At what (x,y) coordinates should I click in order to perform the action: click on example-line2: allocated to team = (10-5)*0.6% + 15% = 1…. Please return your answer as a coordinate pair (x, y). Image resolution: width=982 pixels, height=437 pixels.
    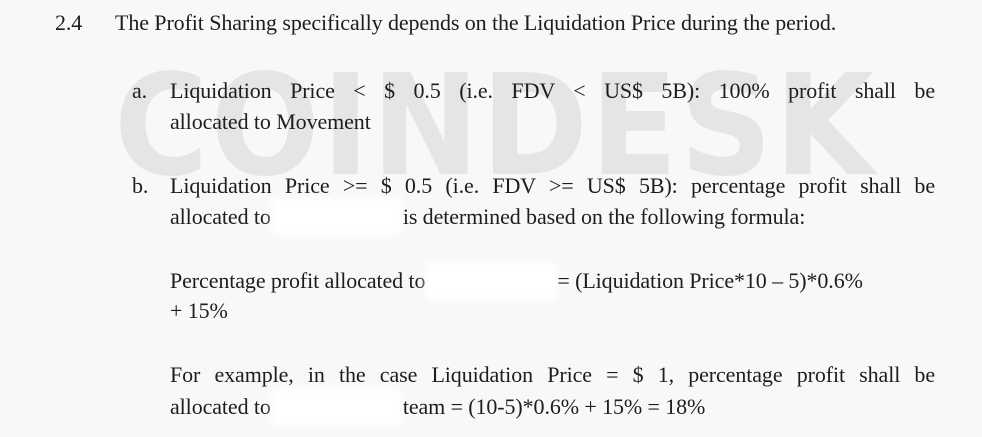
    Looking at the image, I should click on (437, 407).